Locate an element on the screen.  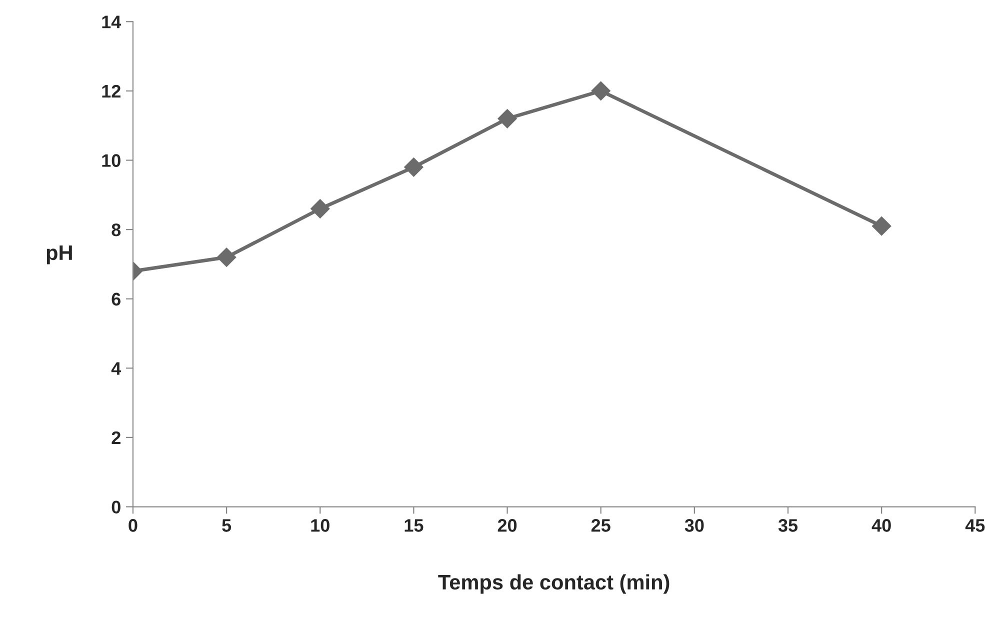
y-tick-label: 12 is located at coordinates (111, 91).